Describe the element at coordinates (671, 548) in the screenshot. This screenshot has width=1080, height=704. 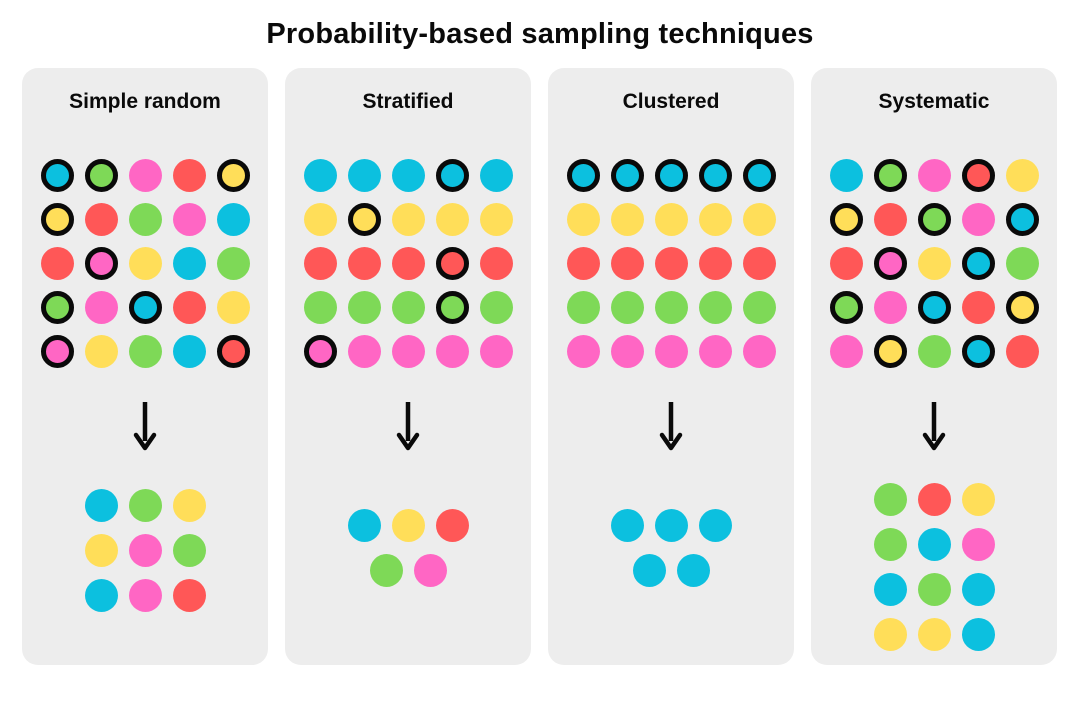
I see `sample-dots-clustered` at that location.